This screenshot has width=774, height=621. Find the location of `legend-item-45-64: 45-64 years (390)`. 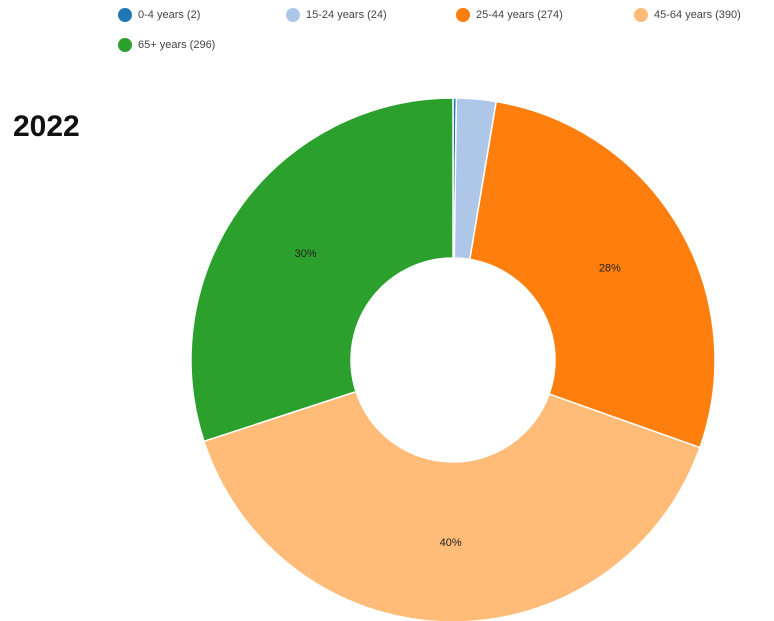

legend-item-45-64: 45-64 years (390) is located at coordinates (687, 15).